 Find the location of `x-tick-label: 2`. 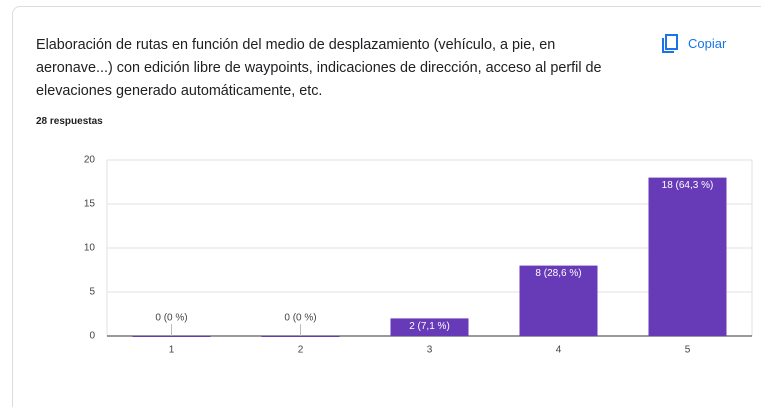

x-tick-label: 2 is located at coordinates (301, 350).